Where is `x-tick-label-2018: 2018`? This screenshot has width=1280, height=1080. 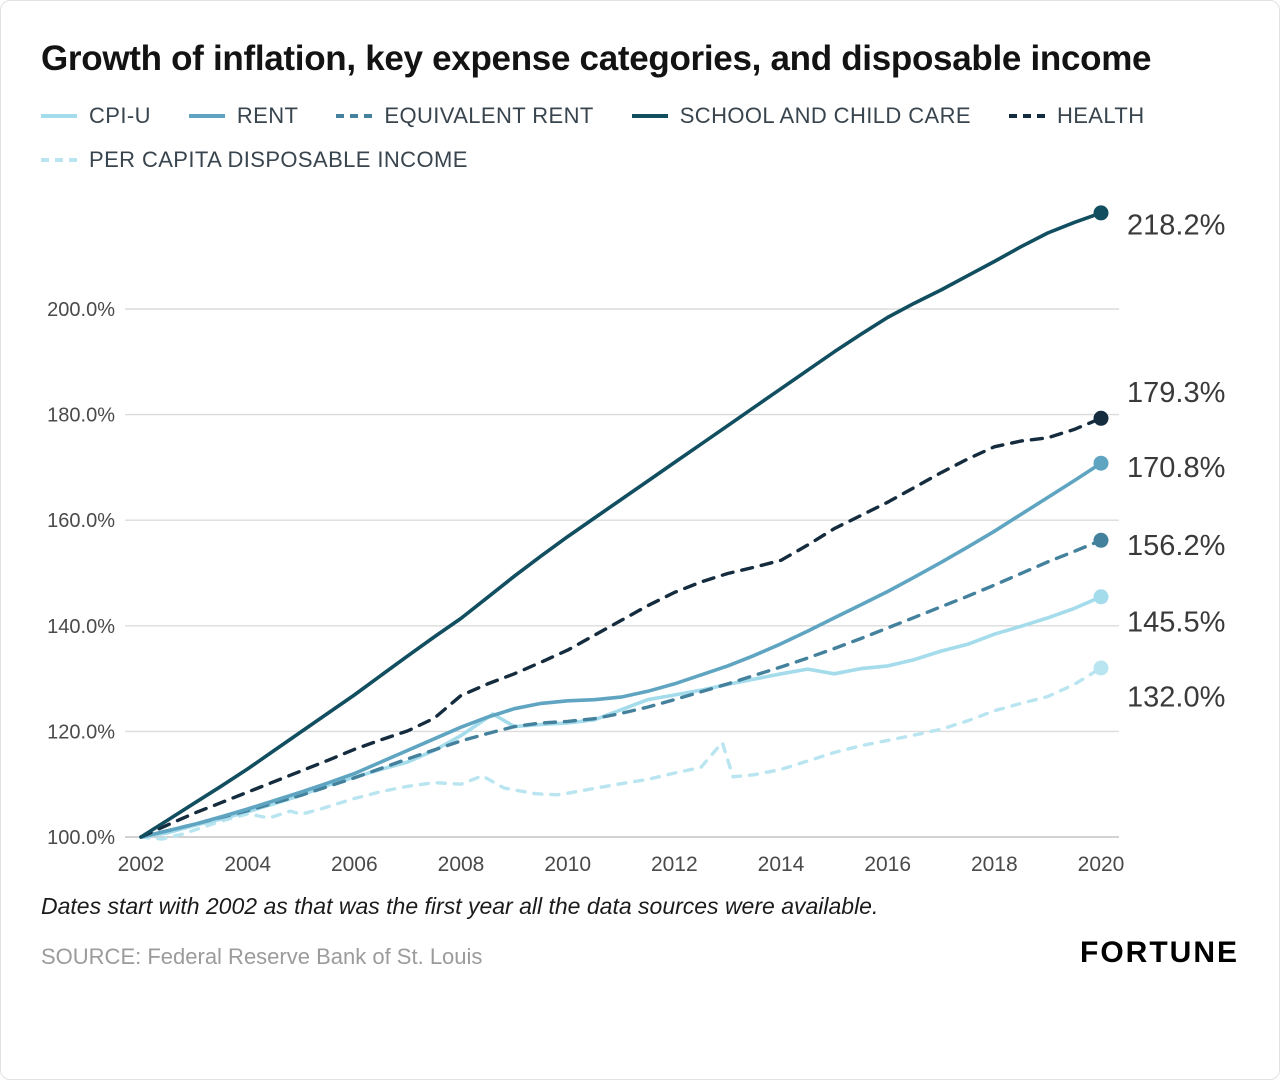
x-tick-label-2018: 2018 is located at coordinates (994, 864).